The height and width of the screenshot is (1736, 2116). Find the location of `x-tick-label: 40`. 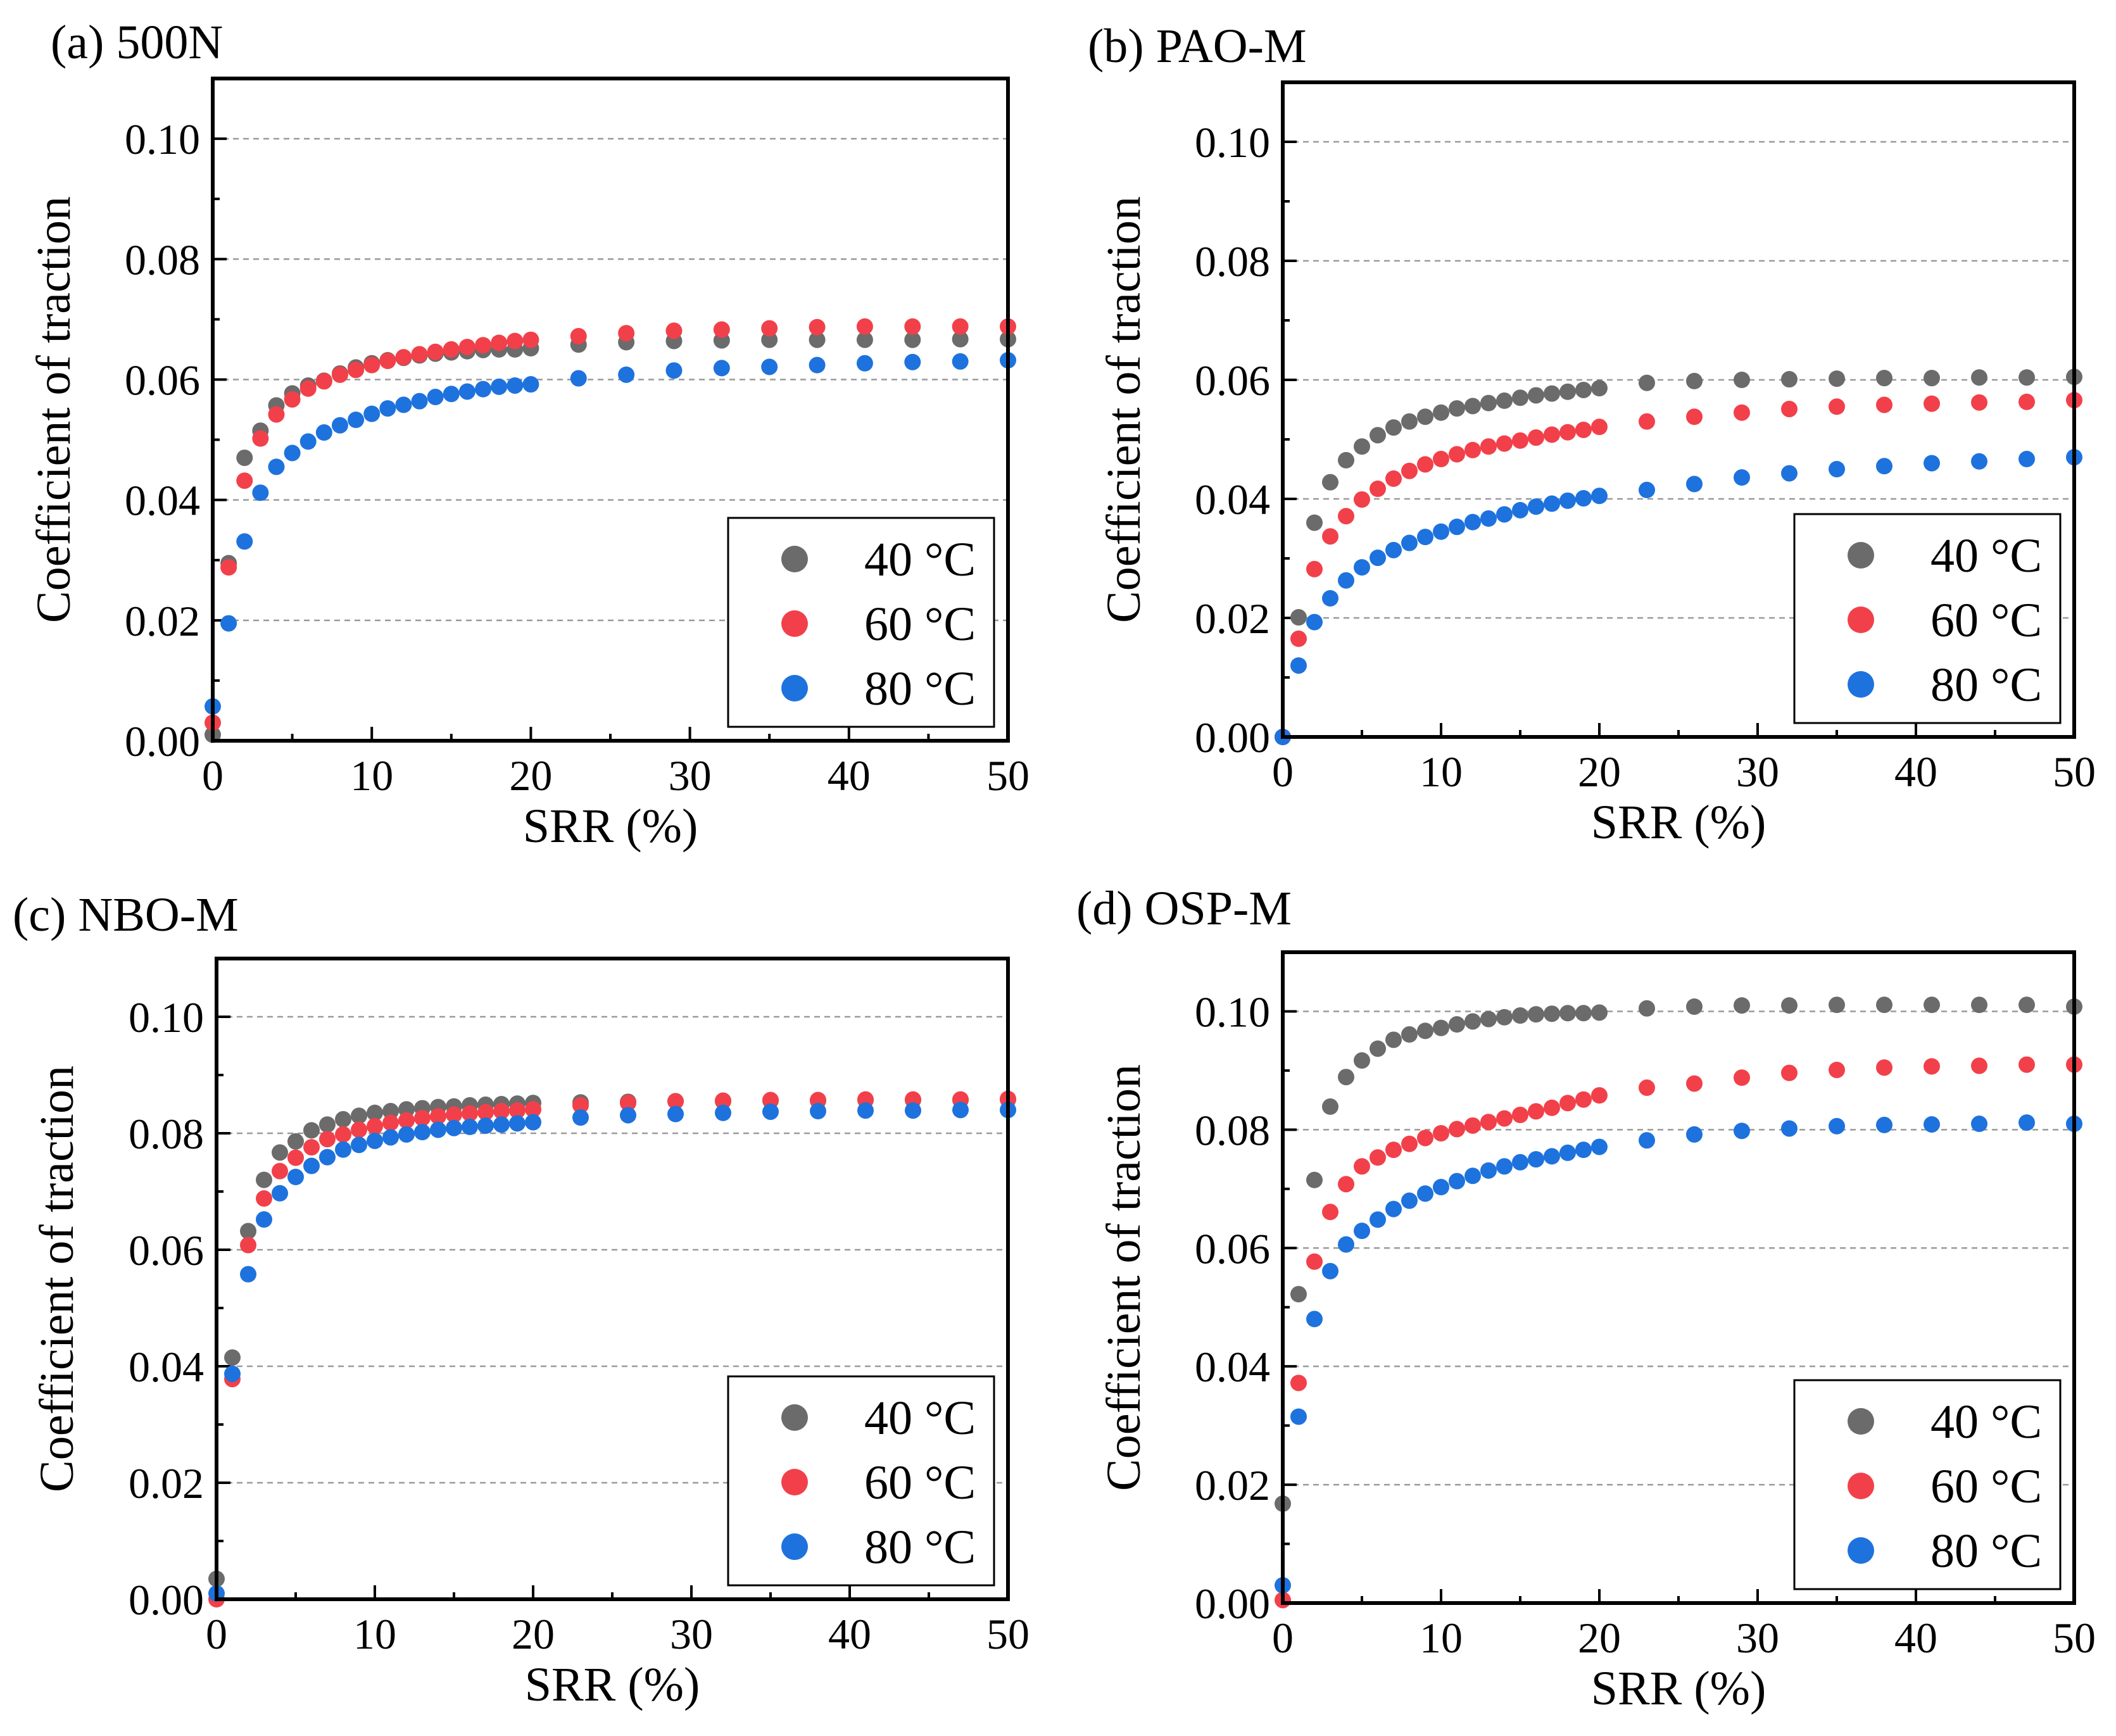

x-tick-label: 40 is located at coordinates (1916, 1638).